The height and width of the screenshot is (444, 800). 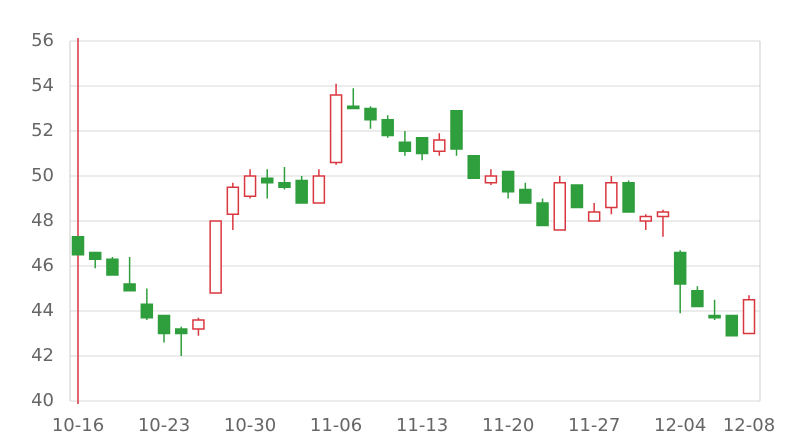 What do you see at coordinates (78, 425) in the screenshot?
I see `x-tick-label: 10-16` at bounding box center [78, 425].